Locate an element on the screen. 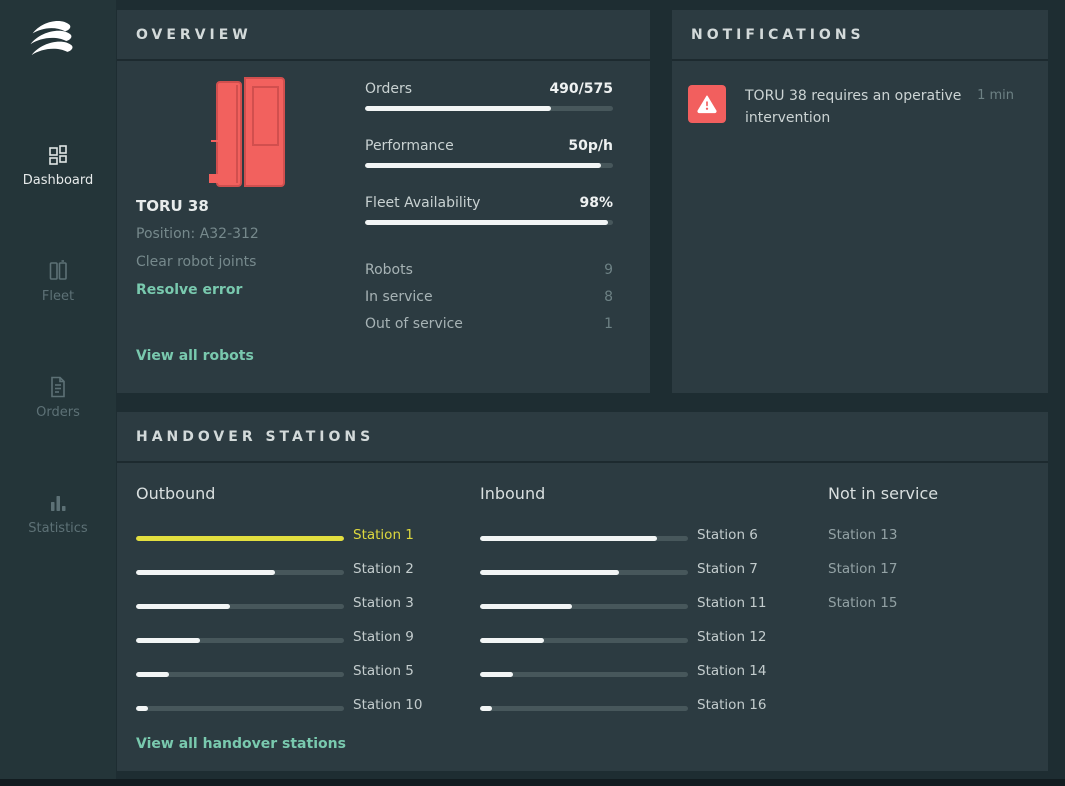  resolve-error-link: Resolve error is located at coordinates (189, 290).